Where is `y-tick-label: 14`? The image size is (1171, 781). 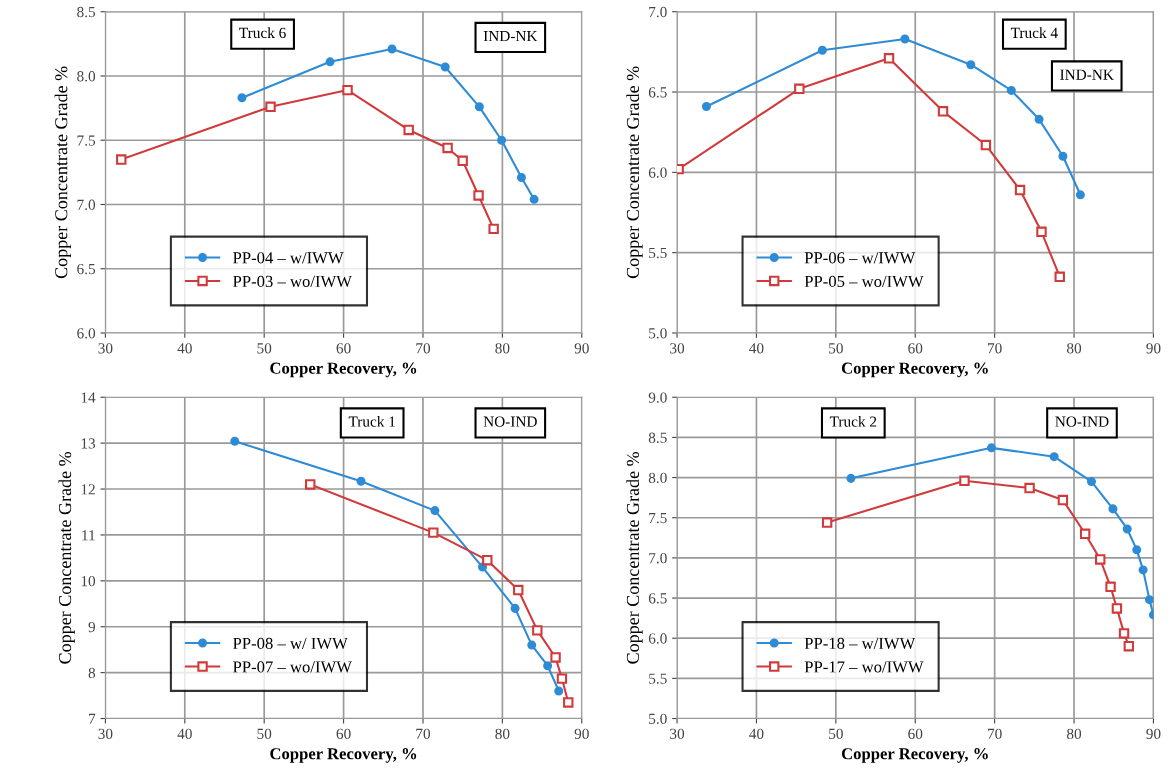 y-tick-label: 14 is located at coordinates (88, 397).